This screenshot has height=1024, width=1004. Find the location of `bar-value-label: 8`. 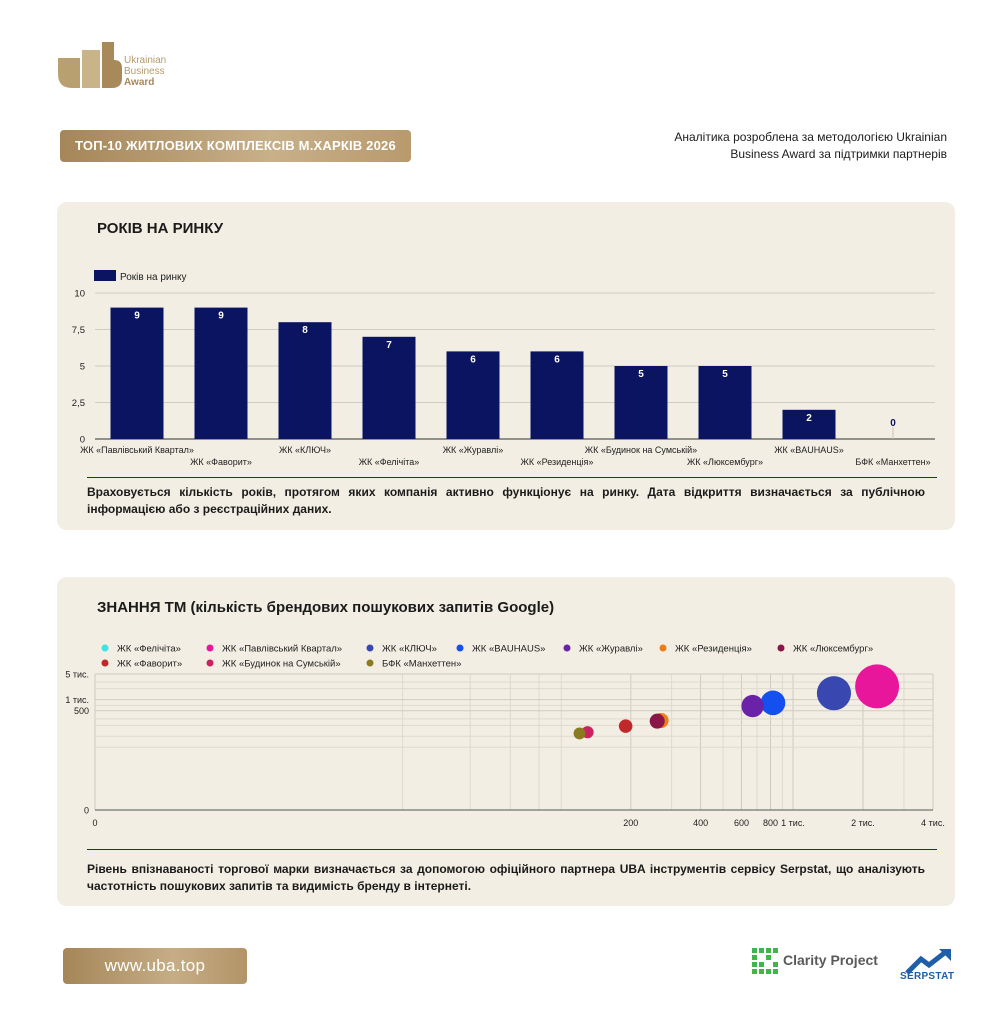

bar-value-label: 8 is located at coordinates (305, 330).